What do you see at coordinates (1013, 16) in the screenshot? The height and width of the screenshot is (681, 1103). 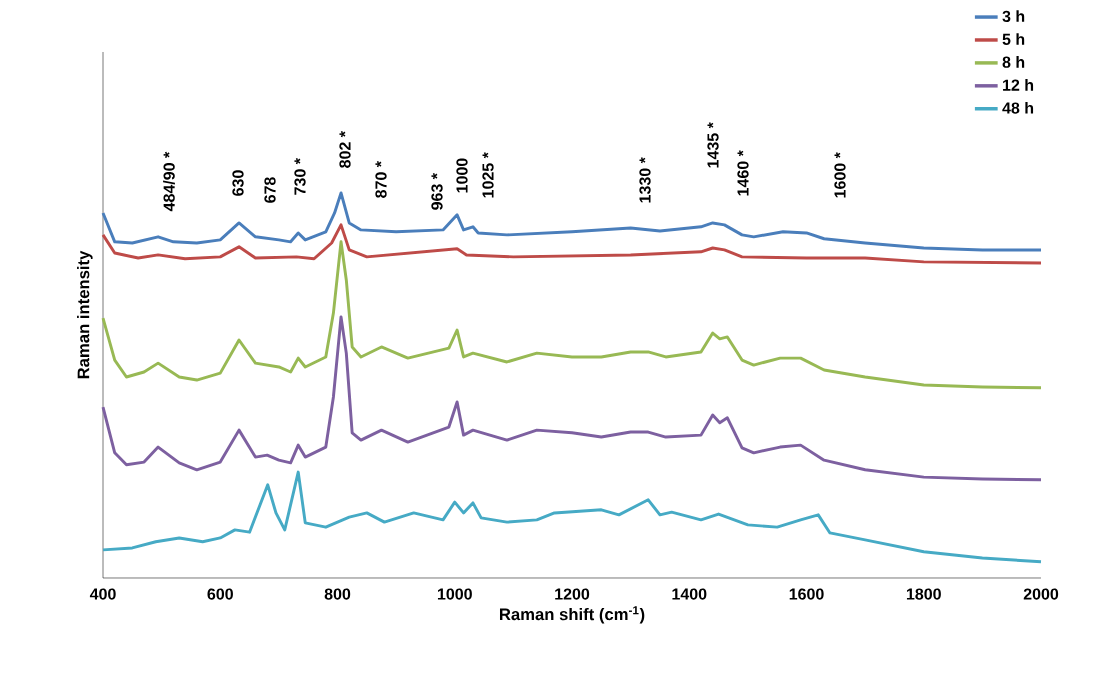 I see `legend-label: 3 h` at bounding box center [1013, 16].